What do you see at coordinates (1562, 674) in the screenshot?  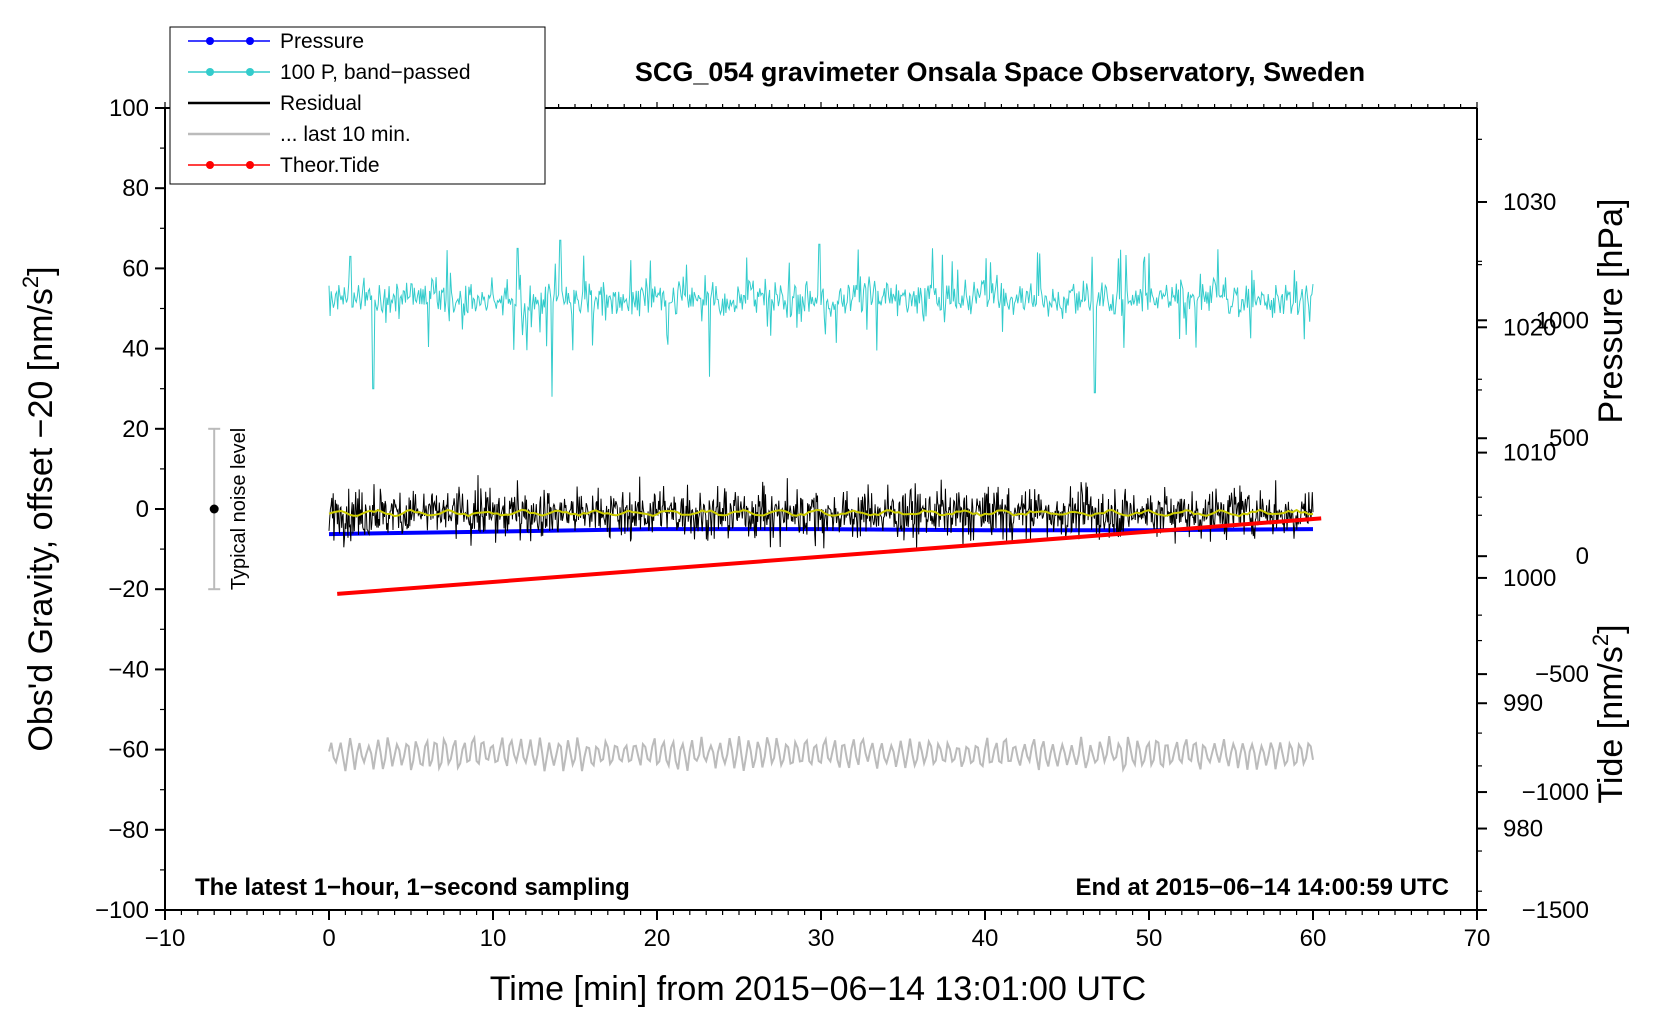 I see `tide-tick-label: −500` at bounding box center [1562, 674].